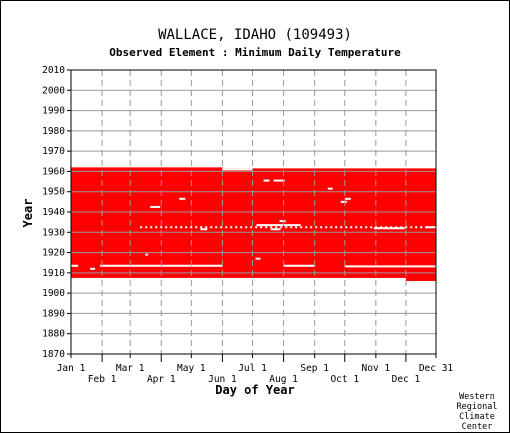  What do you see at coordinates (283, 379) in the screenshot?
I see `x-tick-label-aug-1: Aug 1` at bounding box center [283, 379].